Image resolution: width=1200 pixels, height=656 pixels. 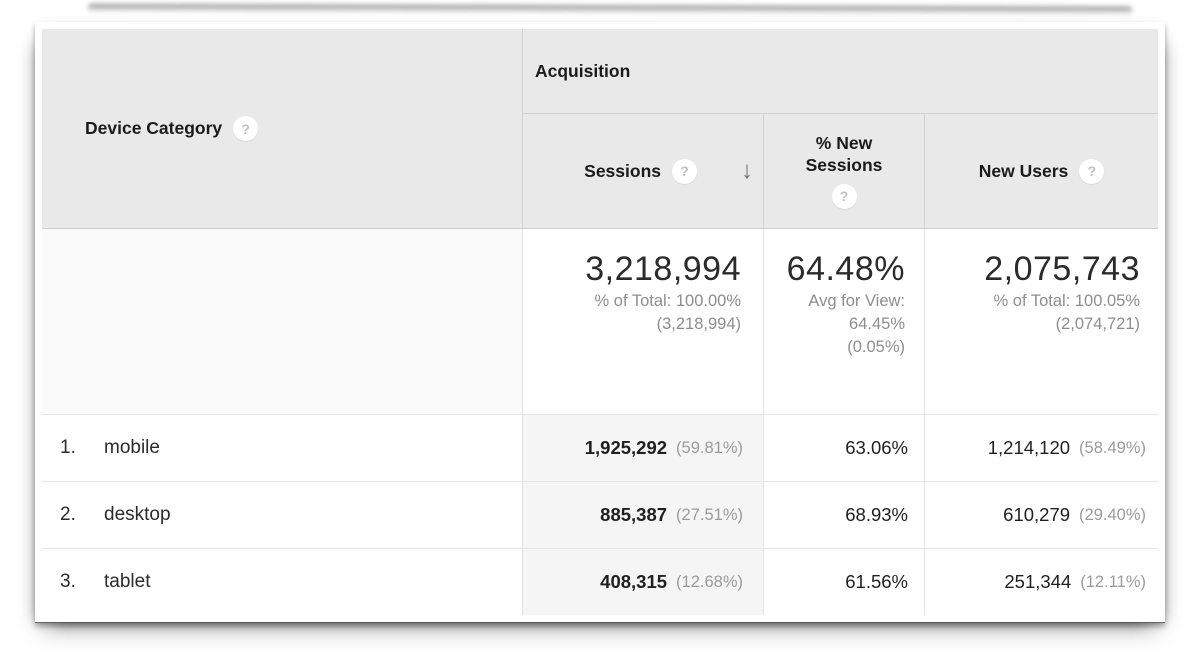 I want to click on new-sessions-column-header: % New Sessions ?, so click(x=843, y=171).